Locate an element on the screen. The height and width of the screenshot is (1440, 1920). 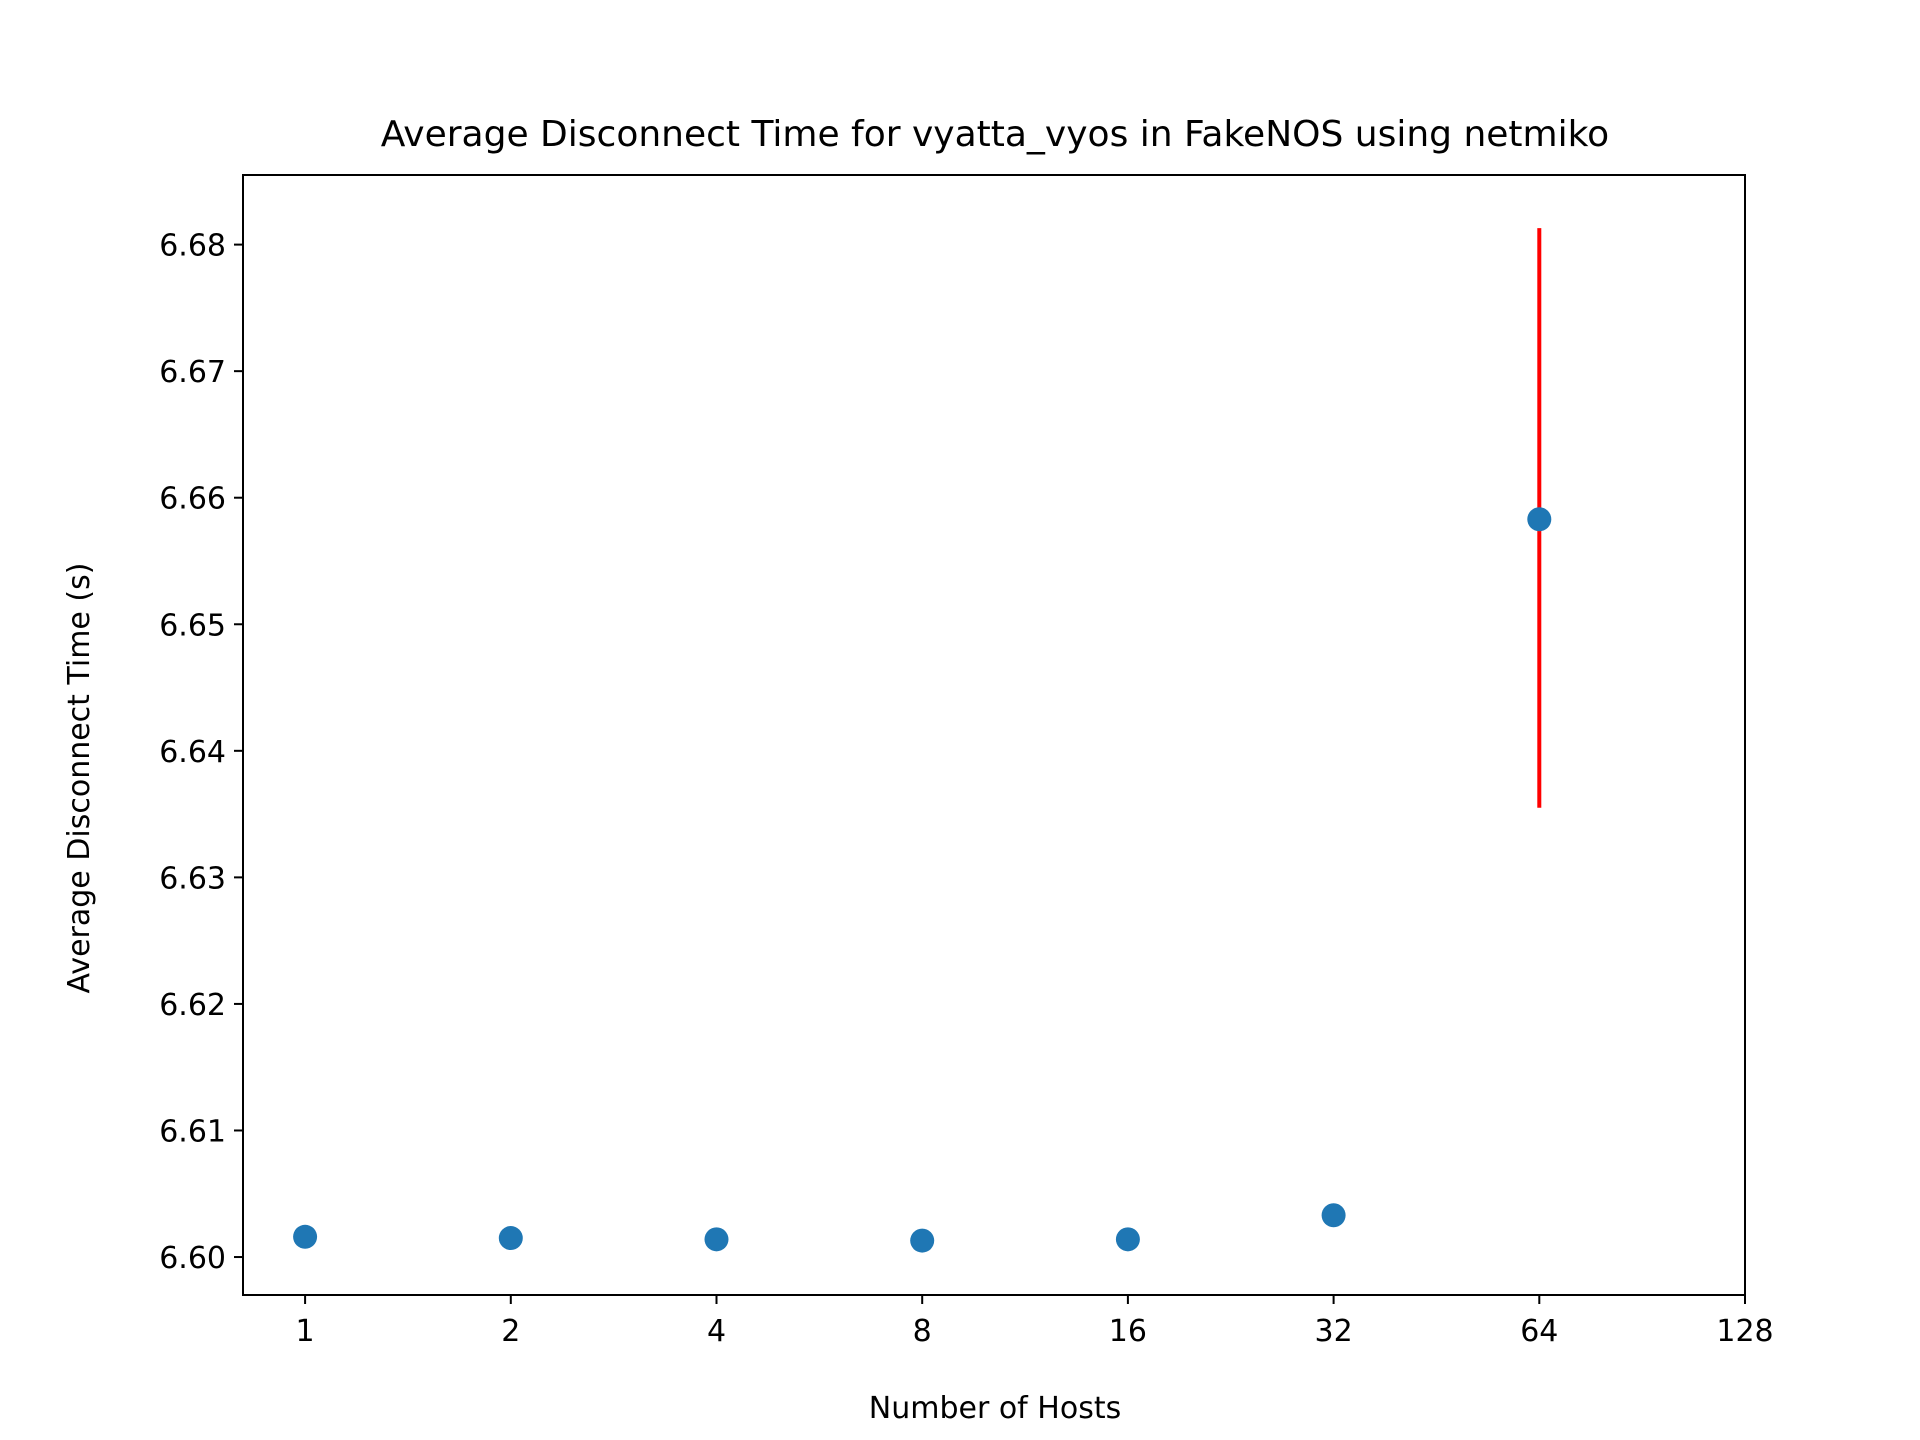
x-tick-label: 4 is located at coordinates (716, 1331).